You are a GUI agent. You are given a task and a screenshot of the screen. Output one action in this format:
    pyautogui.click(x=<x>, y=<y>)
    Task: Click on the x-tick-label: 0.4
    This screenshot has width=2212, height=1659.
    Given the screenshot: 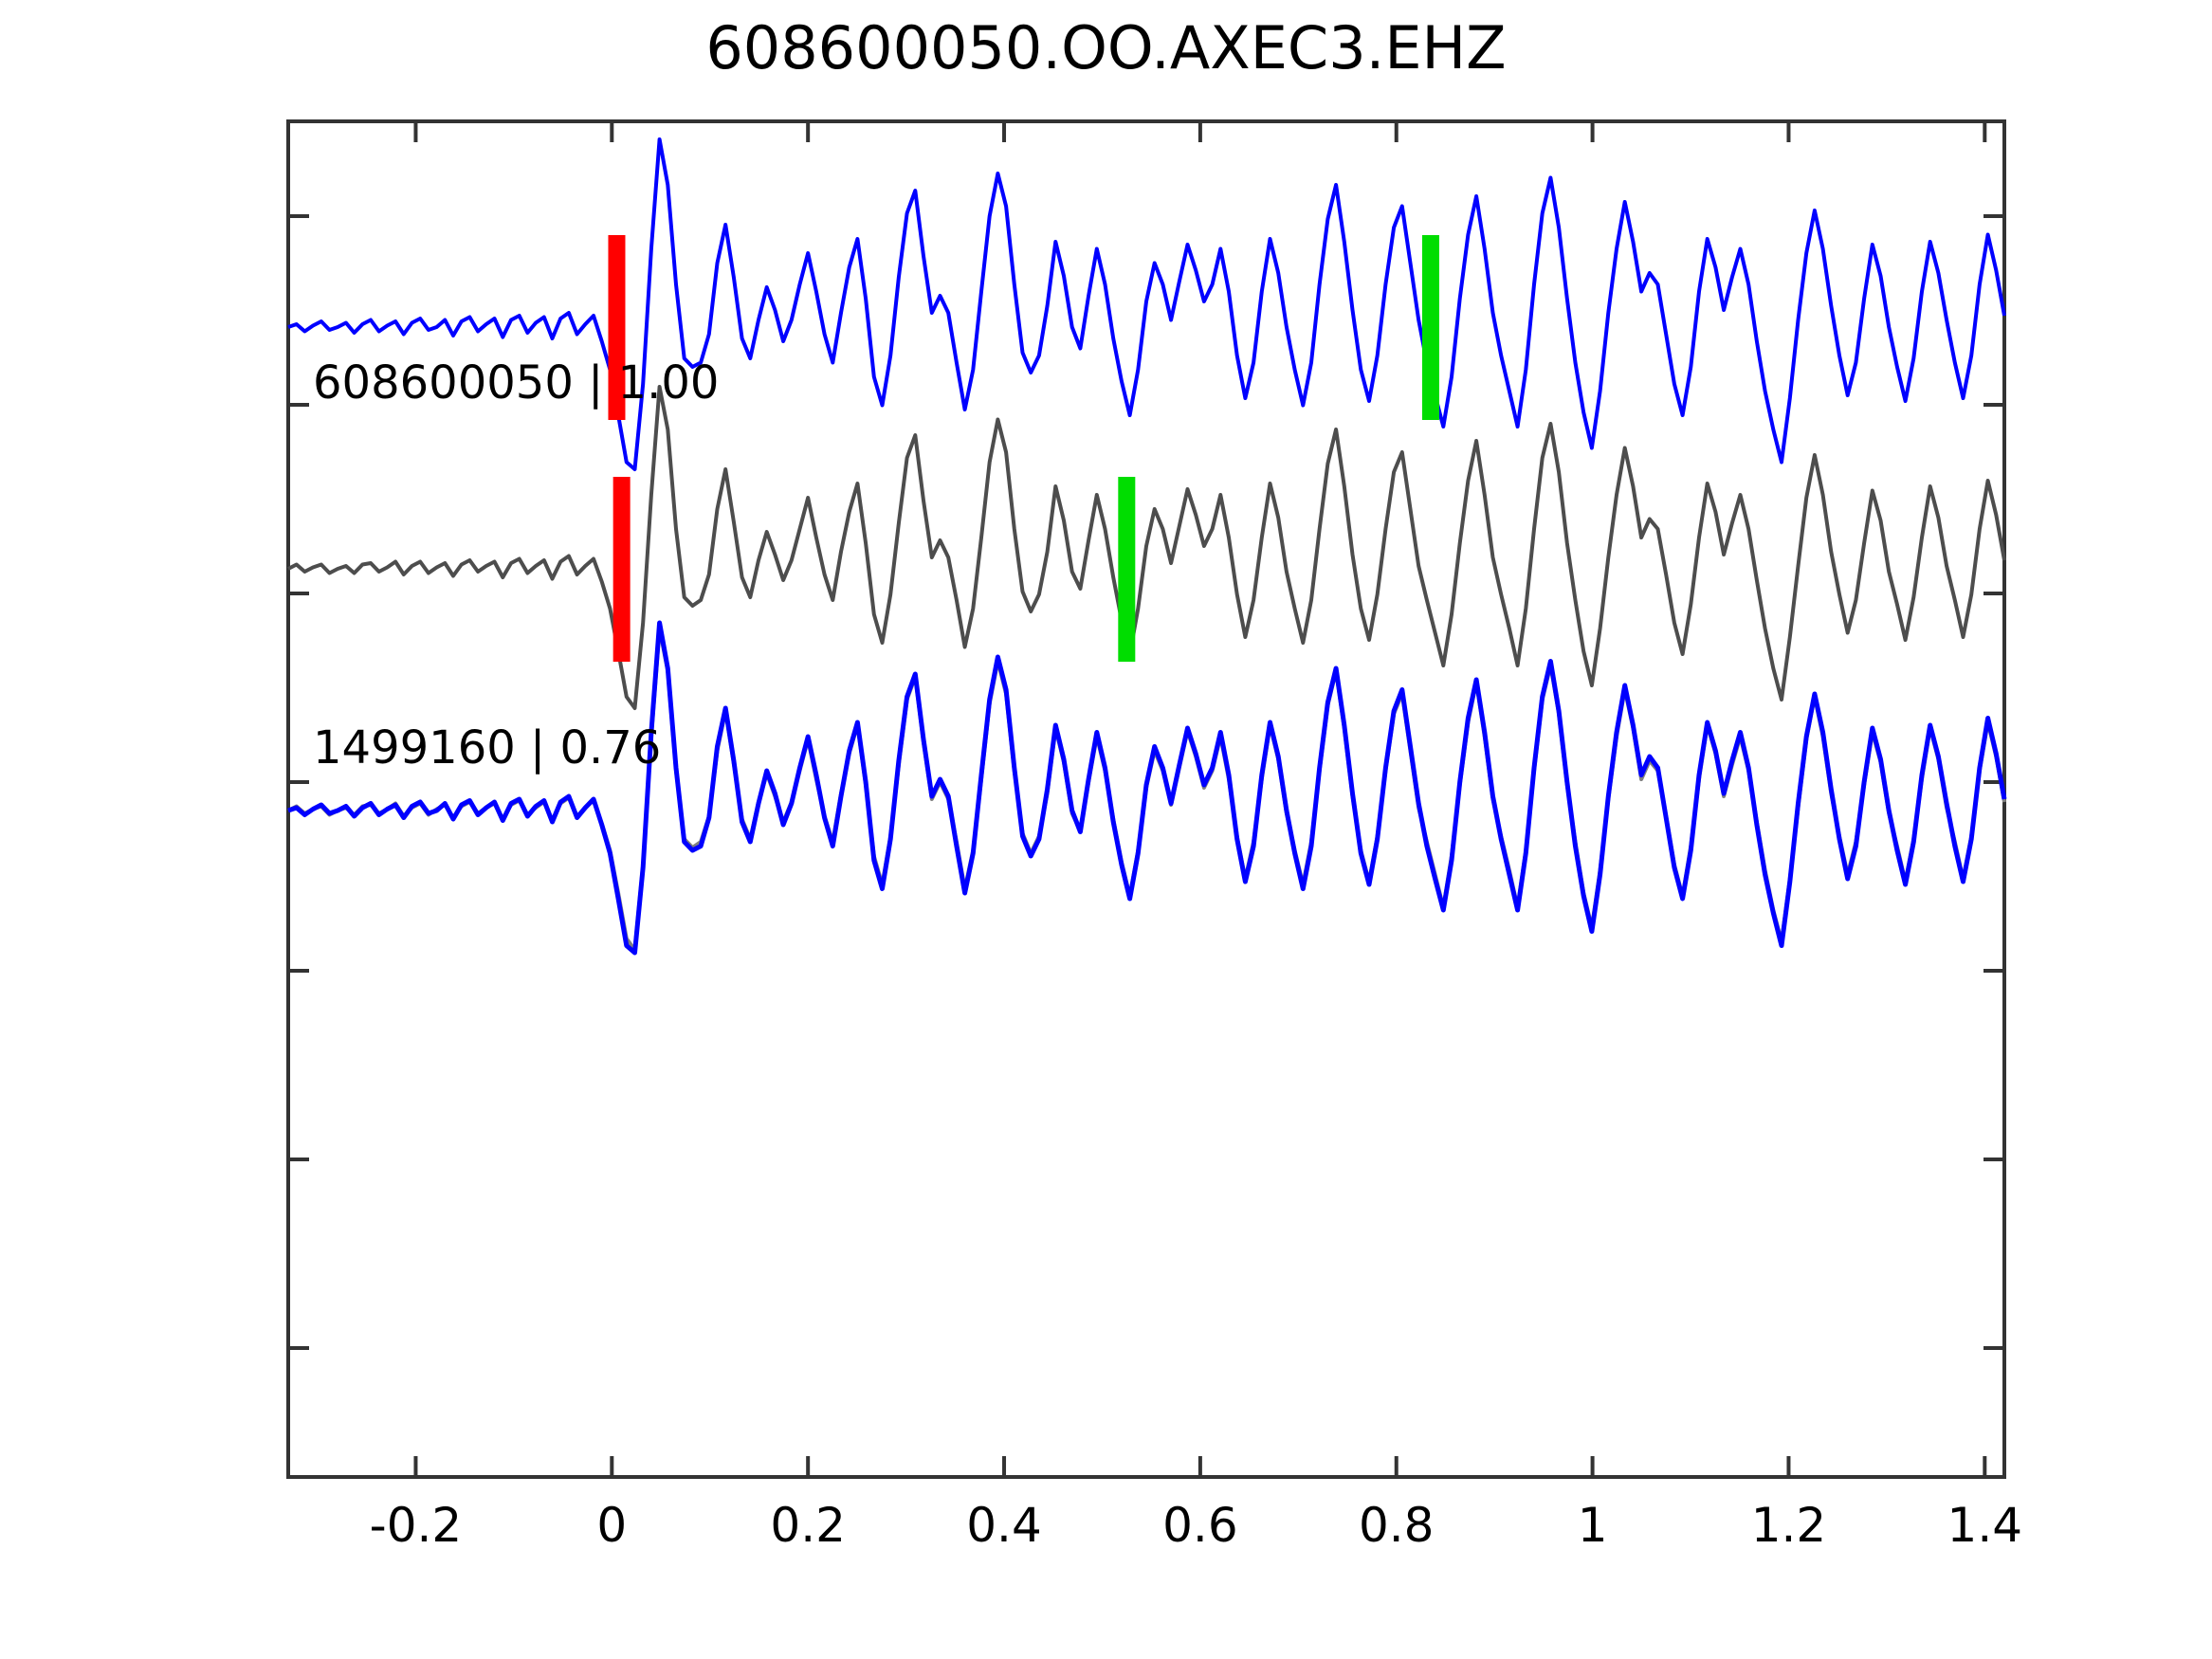 What is the action you would take?
    pyautogui.click(x=1004, y=1525)
    